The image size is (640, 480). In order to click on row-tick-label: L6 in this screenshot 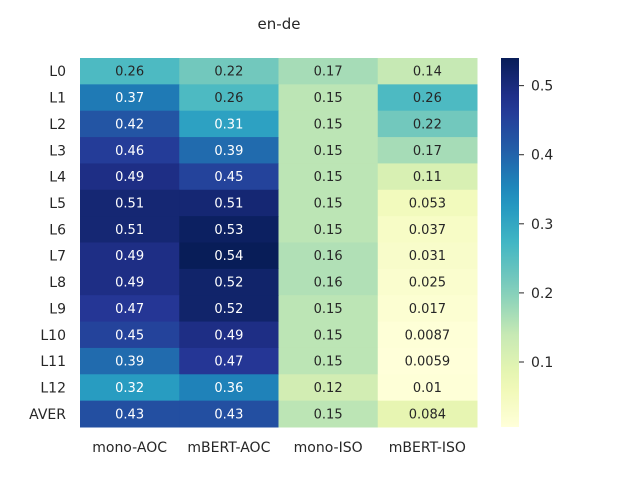, I will do `click(57, 230)`.